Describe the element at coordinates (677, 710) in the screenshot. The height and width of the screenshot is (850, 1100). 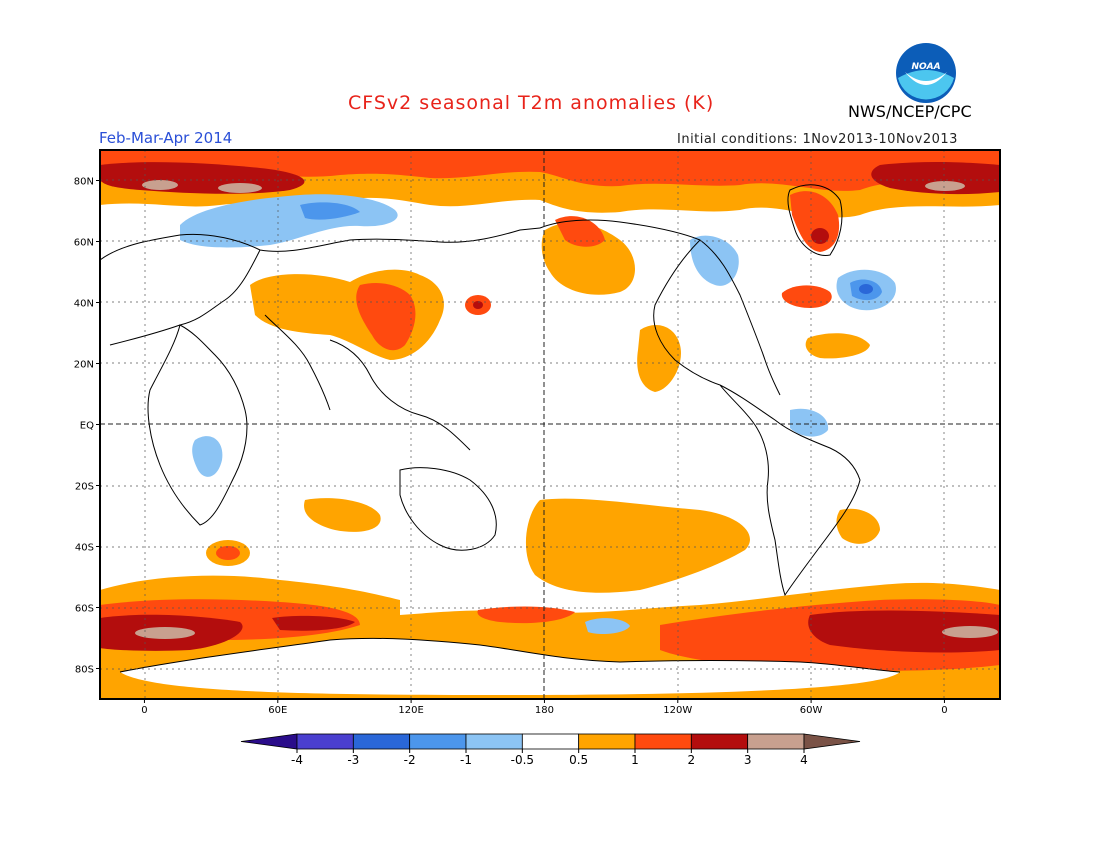
I see `lon-label: 120W` at that location.